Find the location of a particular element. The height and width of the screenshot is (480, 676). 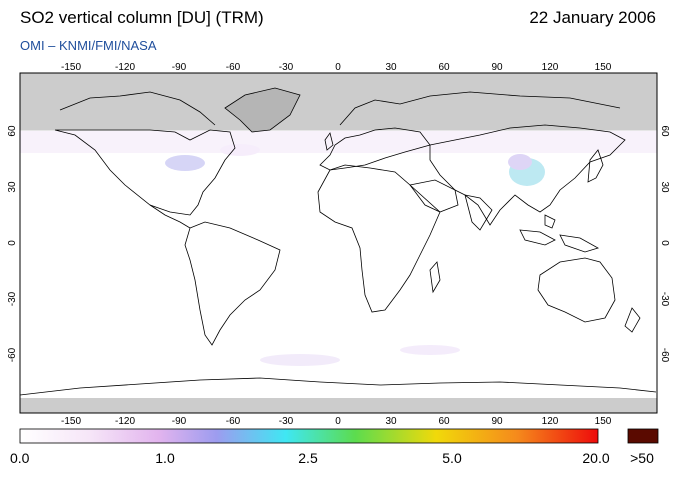

lon-tick-top: -60 is located at coordinates (233, 67).